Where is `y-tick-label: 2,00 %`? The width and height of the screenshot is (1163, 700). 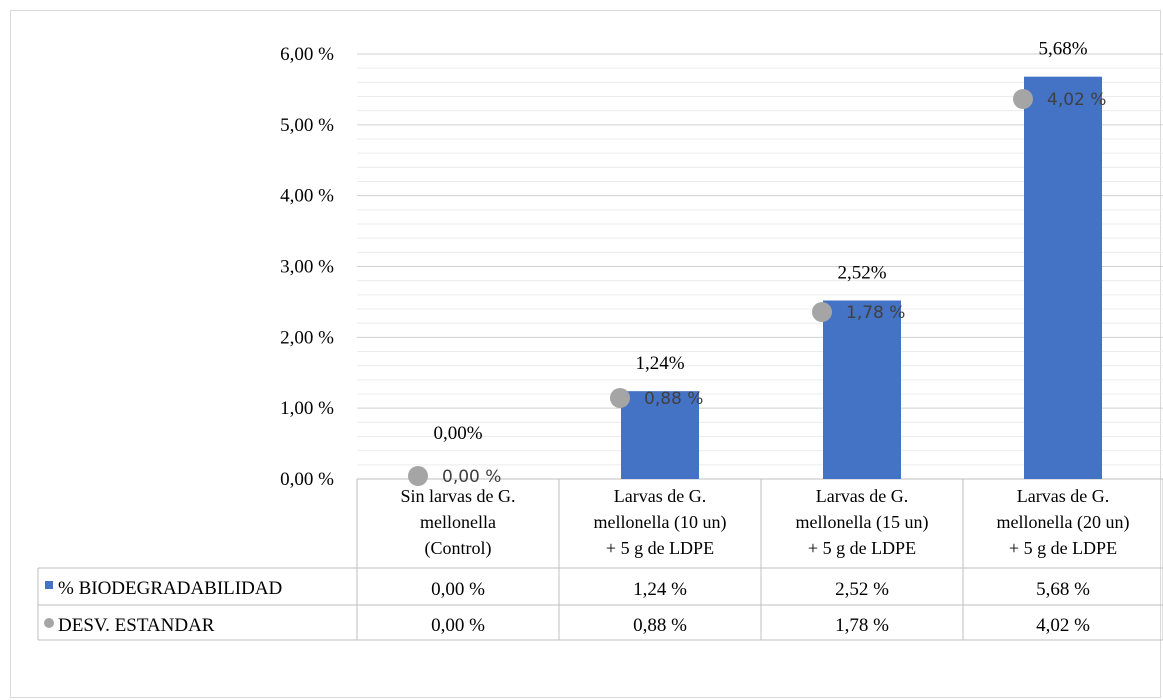 y-tick-label: 2,00 % is located at coordinates (307, 337).